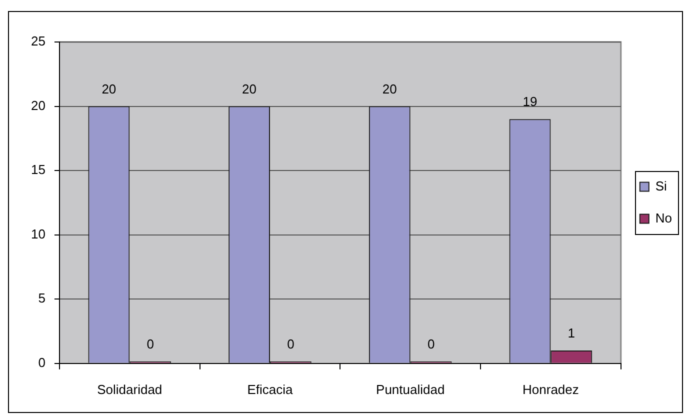 The width and height of the screenshot is (691, 415). What do you see at coordinates (38, 170) in the screenshot?
I see `y-tick-label: 15` at bounding box center [38, 170].